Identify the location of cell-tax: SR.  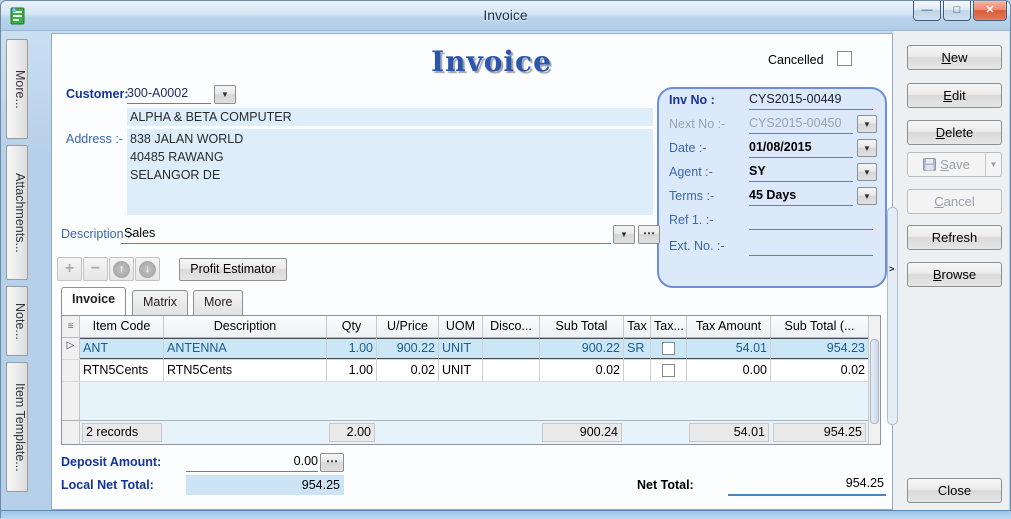
(637, 348).